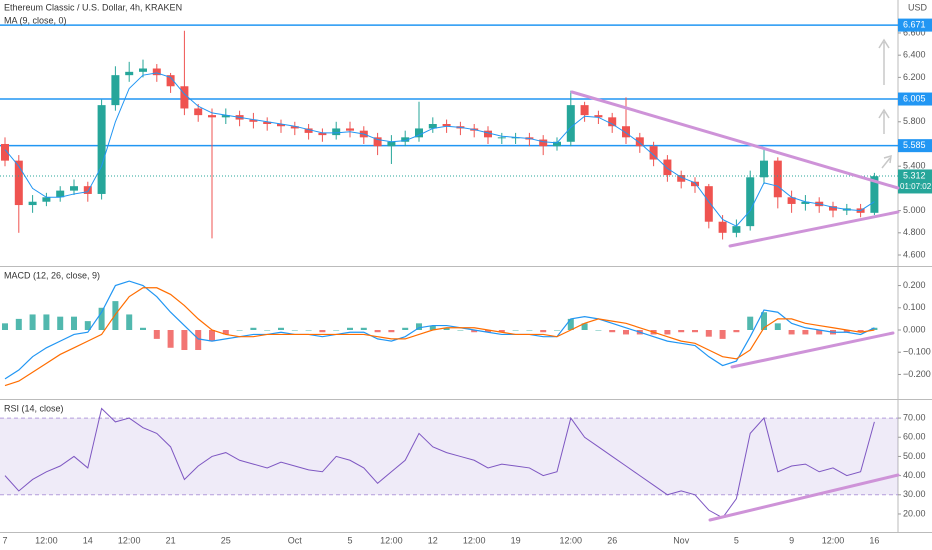 The width and height of the screenshot is (932, 550). I want to click on price-tag, so click(915, 25).